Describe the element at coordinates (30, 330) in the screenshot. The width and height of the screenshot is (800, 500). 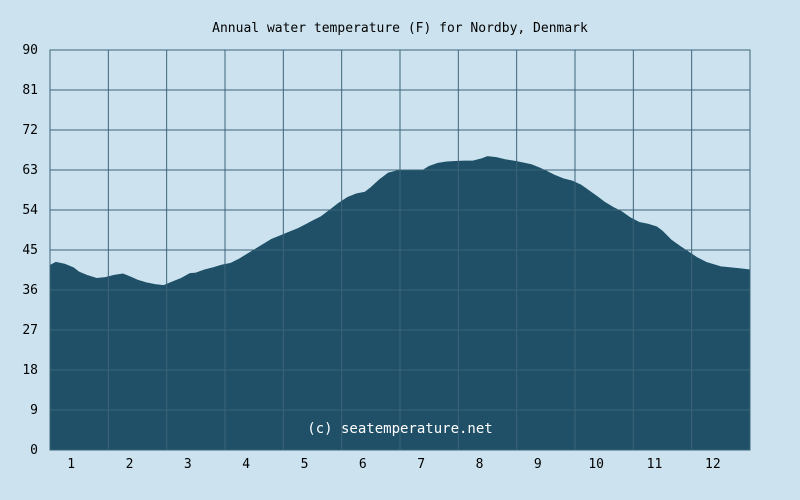
I see `y-tick-label: 27` at that location.